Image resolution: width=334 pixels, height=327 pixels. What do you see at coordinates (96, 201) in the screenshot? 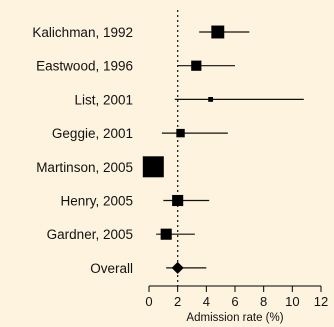
I see `study-label: Henry, 2005` at bounding box center [96, 201].